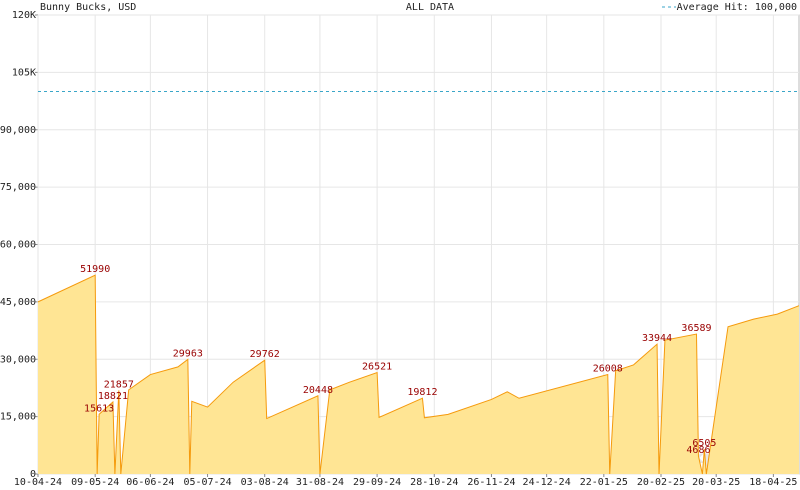 The width and height of the screenshot is (800, 490). Describe the element at coordinates (661, 482) in the screenshot. I see `x-tick-label: 20-02-25` at that location.